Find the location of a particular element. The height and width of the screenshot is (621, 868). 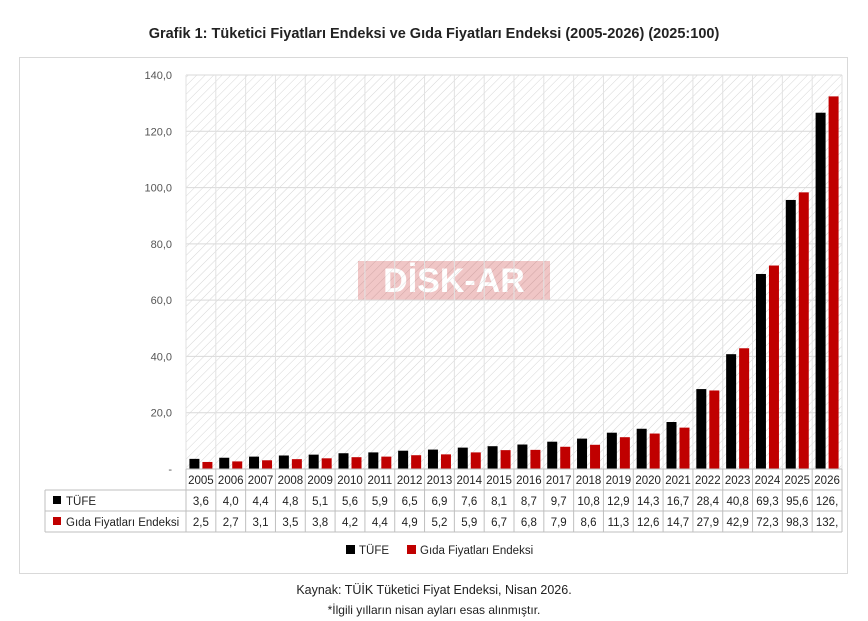

x-tick-label: 2017 is located at coordinates (559, 481).